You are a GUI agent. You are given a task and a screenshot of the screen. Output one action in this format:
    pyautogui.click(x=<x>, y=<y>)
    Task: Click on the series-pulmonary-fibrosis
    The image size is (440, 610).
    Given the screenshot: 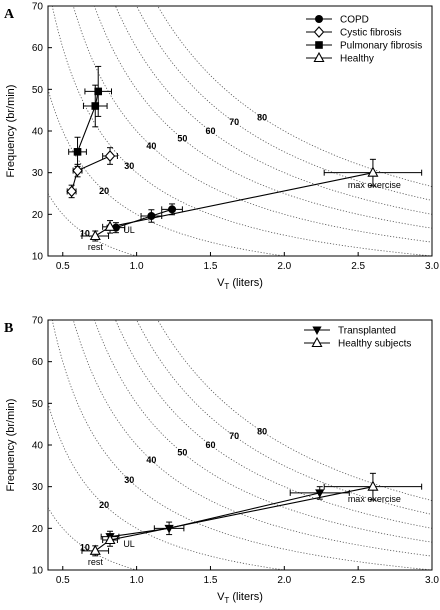 What is the action you would take?
    pyautogui.click(x=90, y=116)
    